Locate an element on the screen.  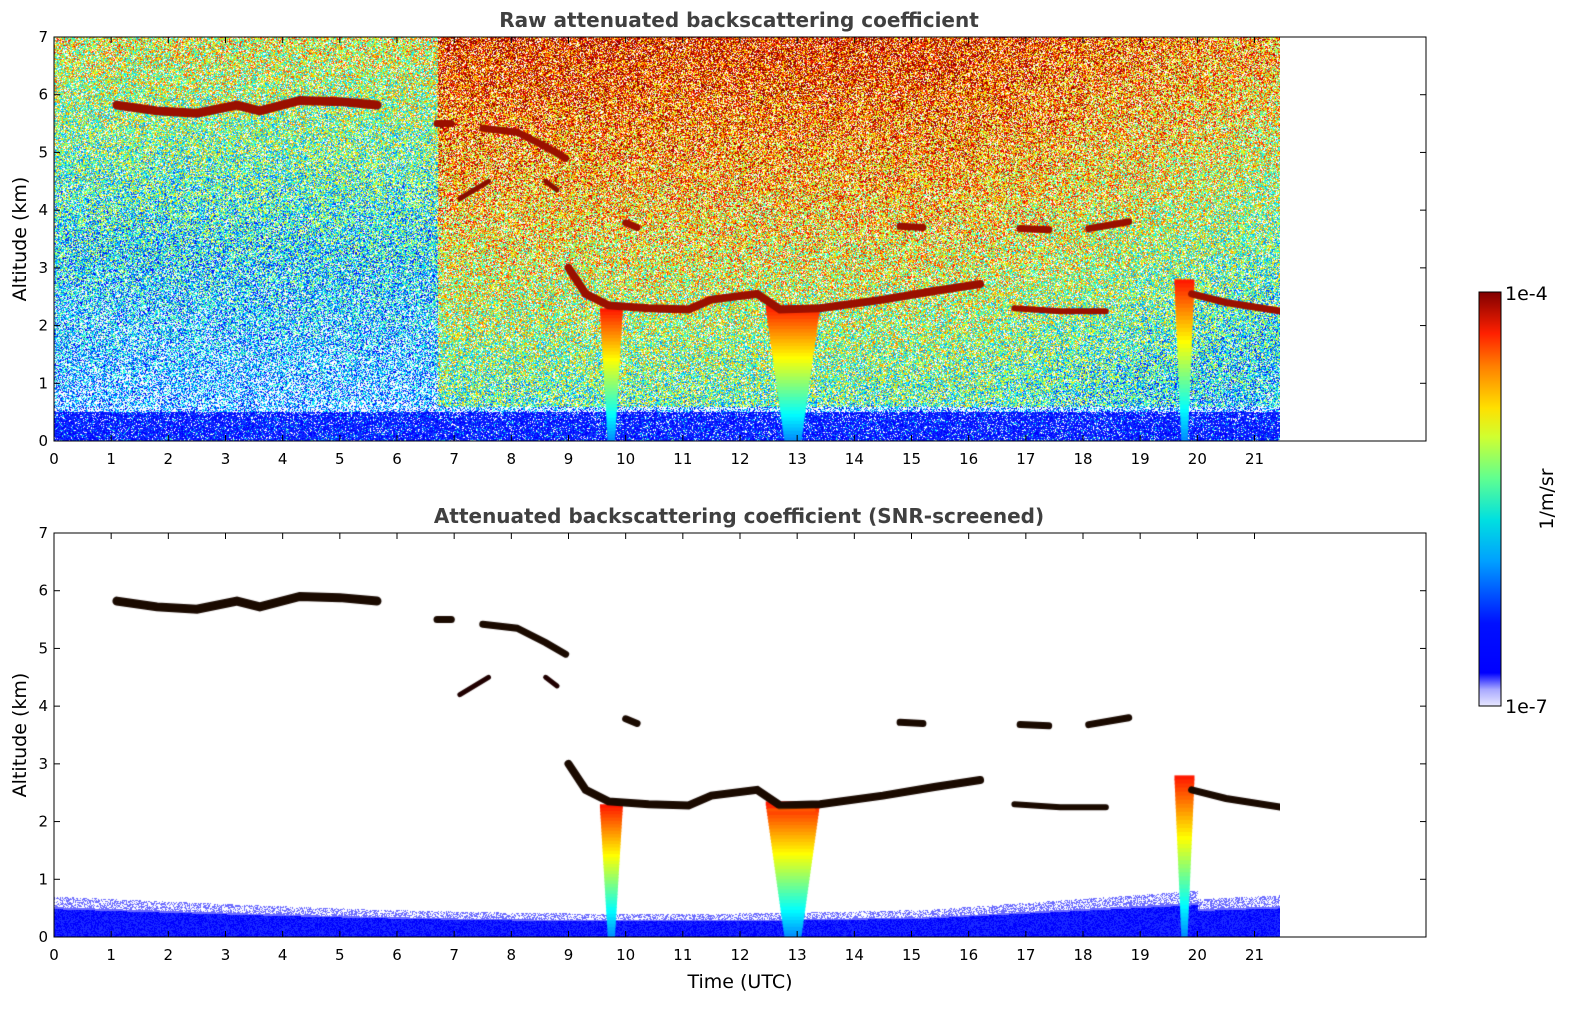
colorbar-unit-label: 1/m/sr is located at coordinates (1547, 498).